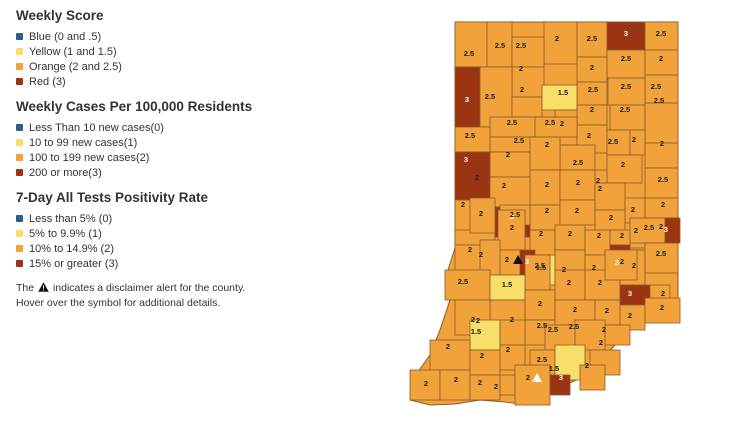 Image resolution: width=750 pixels, height=425 pixels. I want to click on legend-label: Blue (0 and .5), so click(65, 36).